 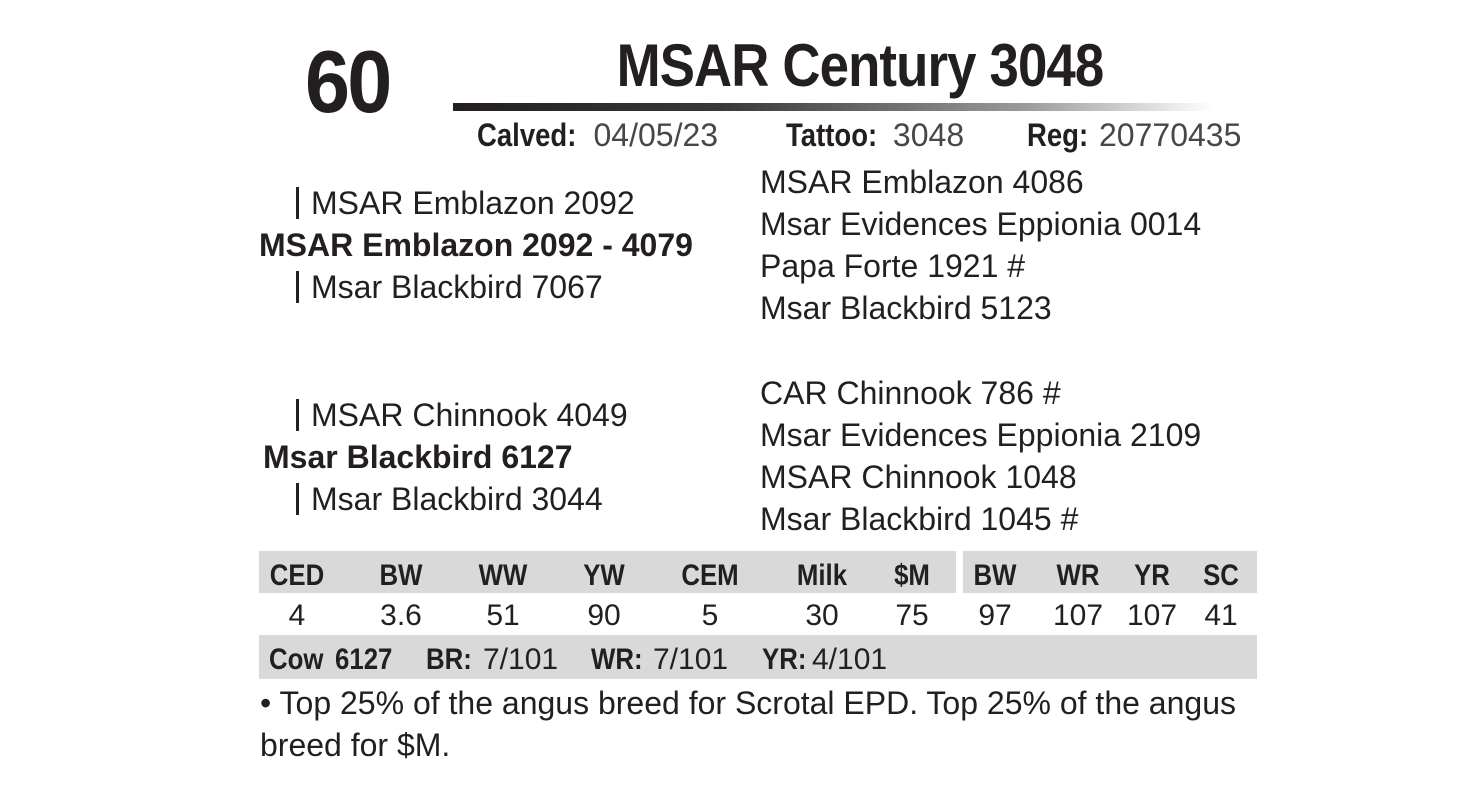 I want to click on tattoo-label: Tattoo:, so click(x=832, y=135).